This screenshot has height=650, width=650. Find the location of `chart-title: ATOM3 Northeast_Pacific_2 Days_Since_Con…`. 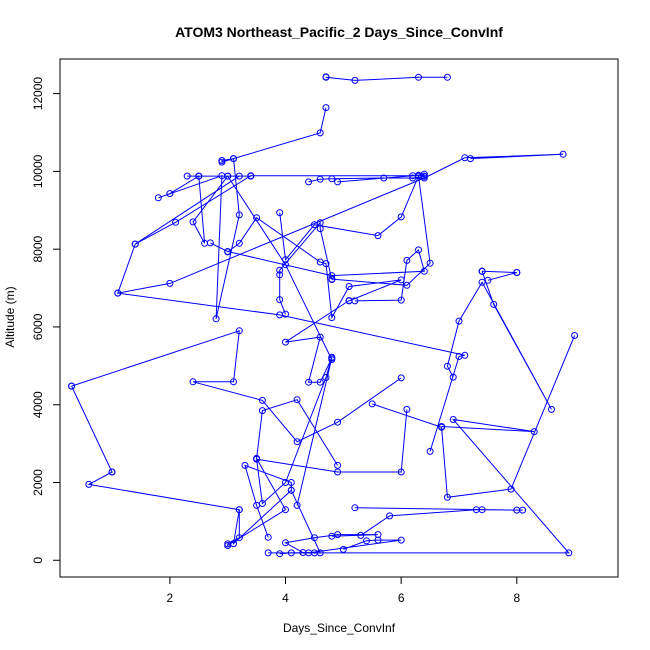

chart-title: ATOM3 Northeast_Pacific_2 Days_Since_Con… is located at coordinates (339, 32).